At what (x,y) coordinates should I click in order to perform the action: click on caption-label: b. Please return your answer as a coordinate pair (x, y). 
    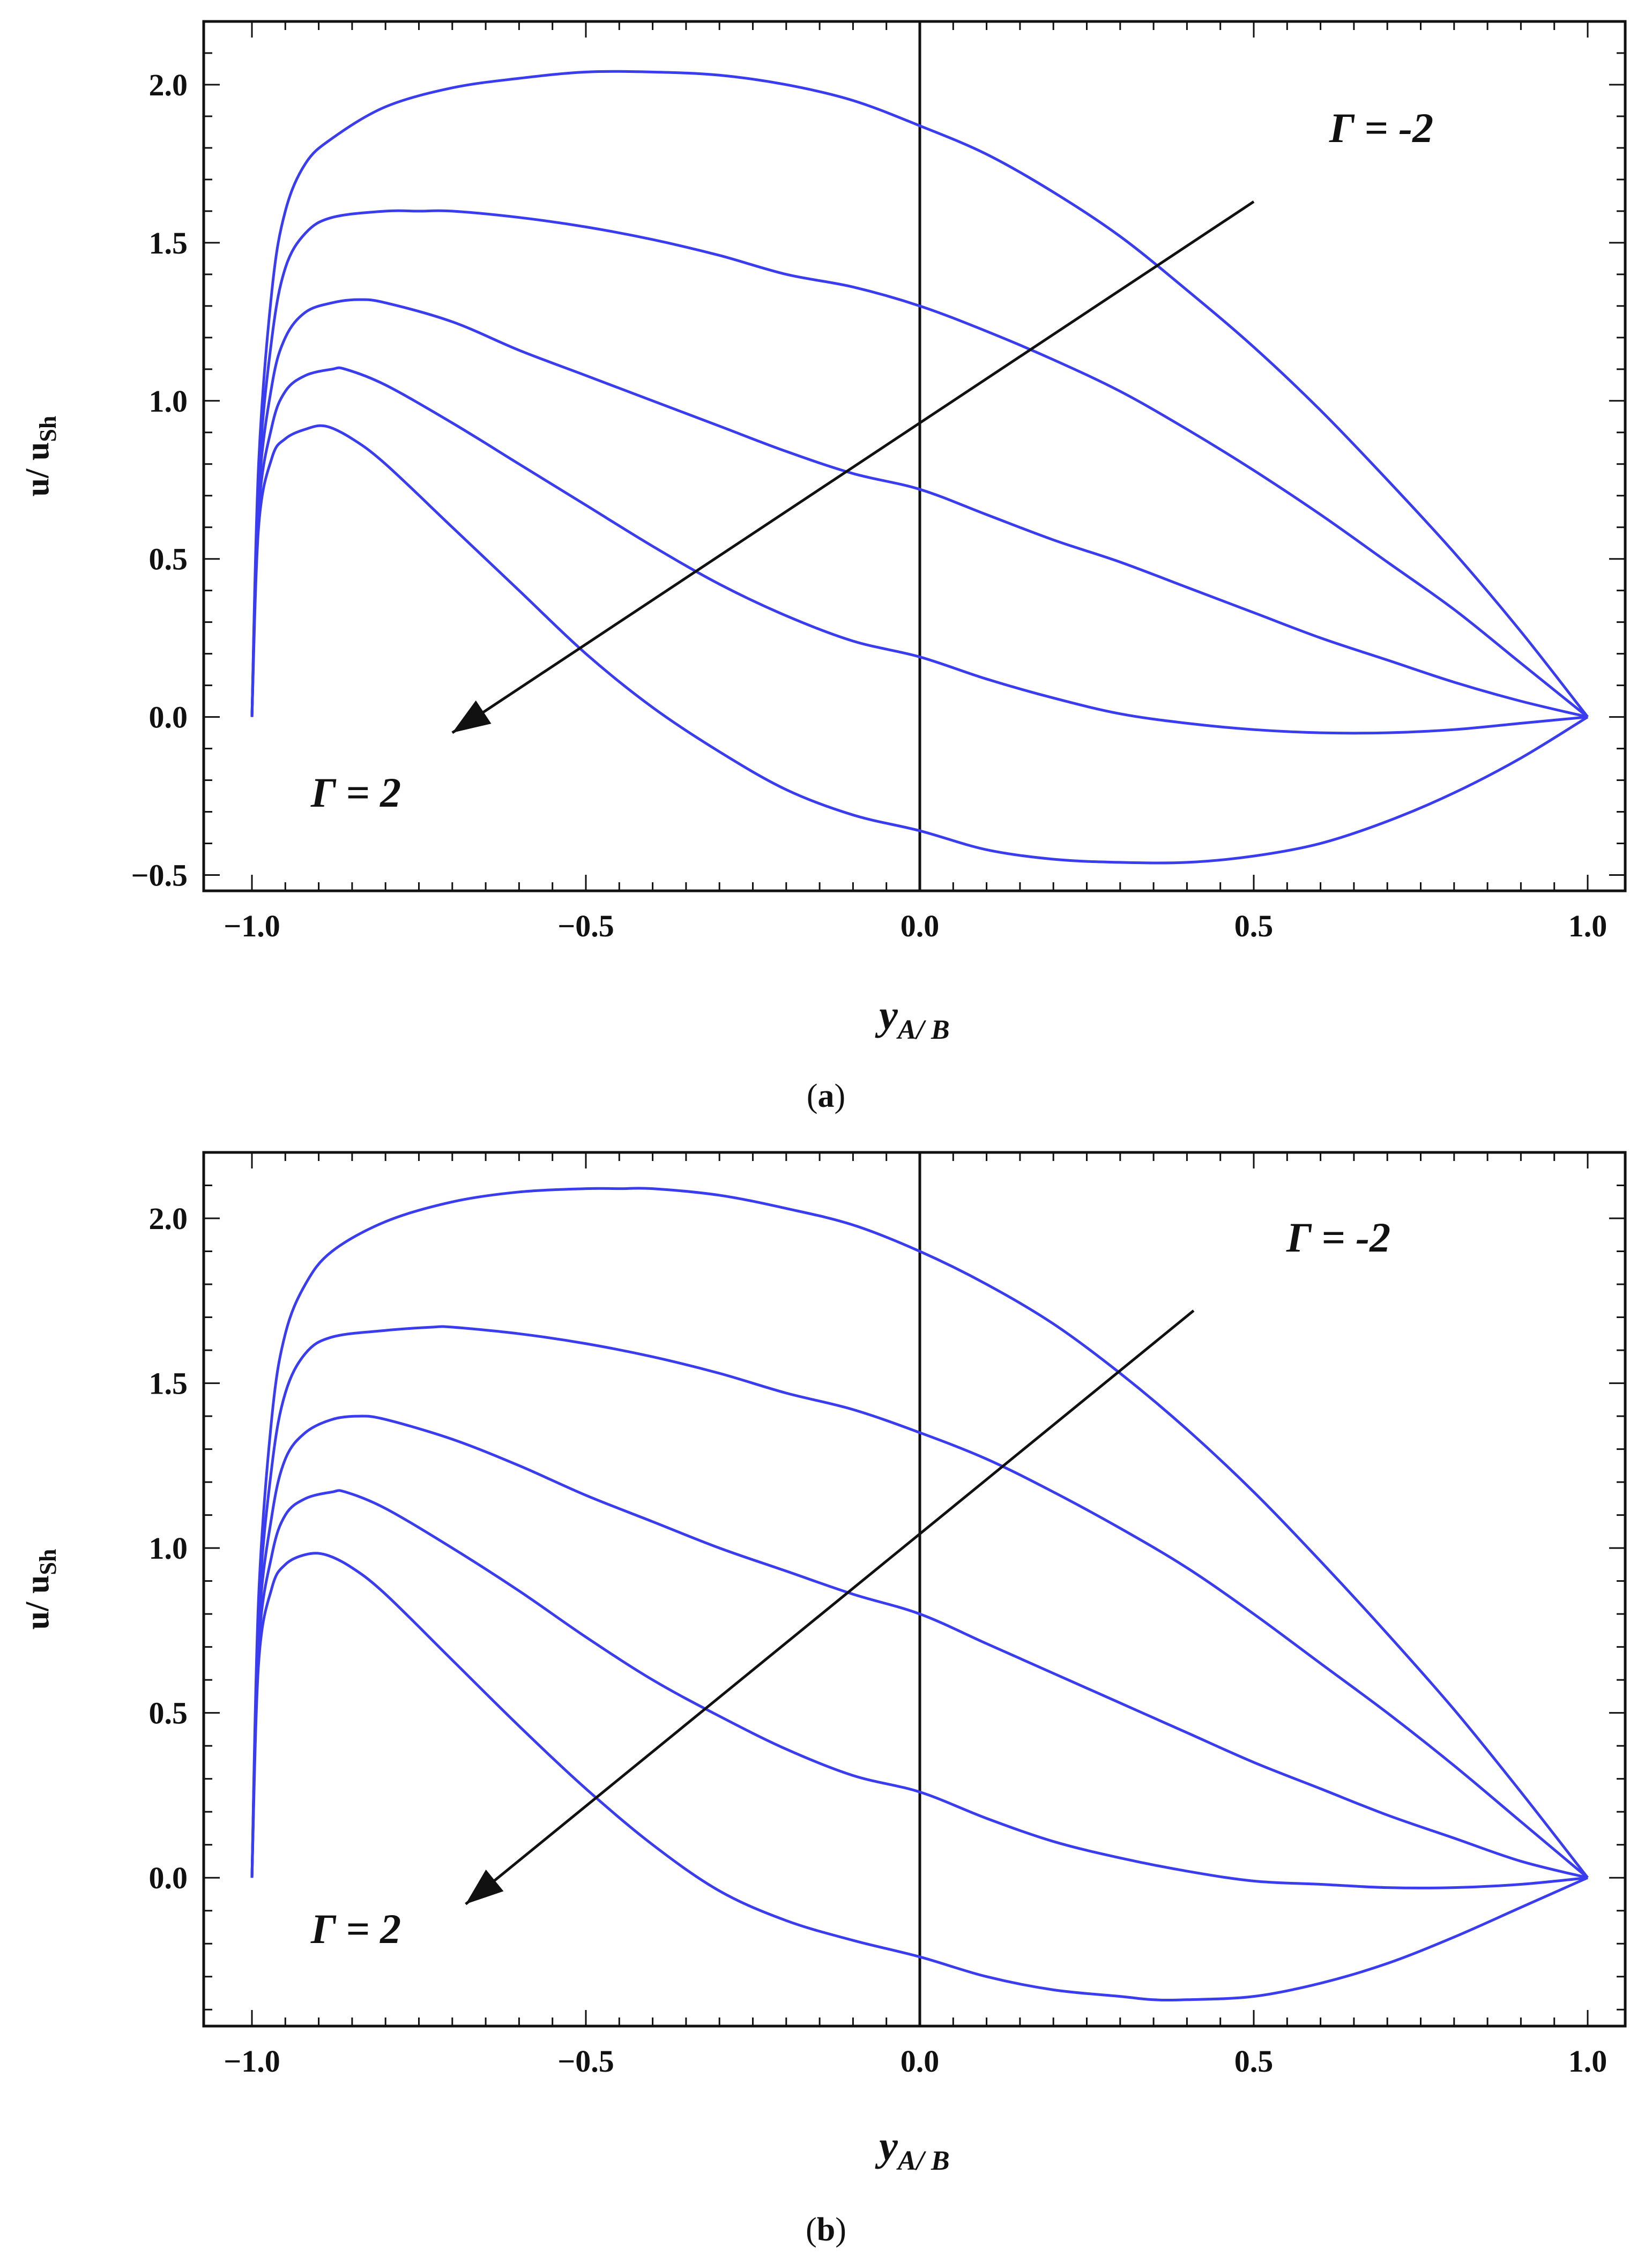
    Looking at the image, I should click on (826, 2230).